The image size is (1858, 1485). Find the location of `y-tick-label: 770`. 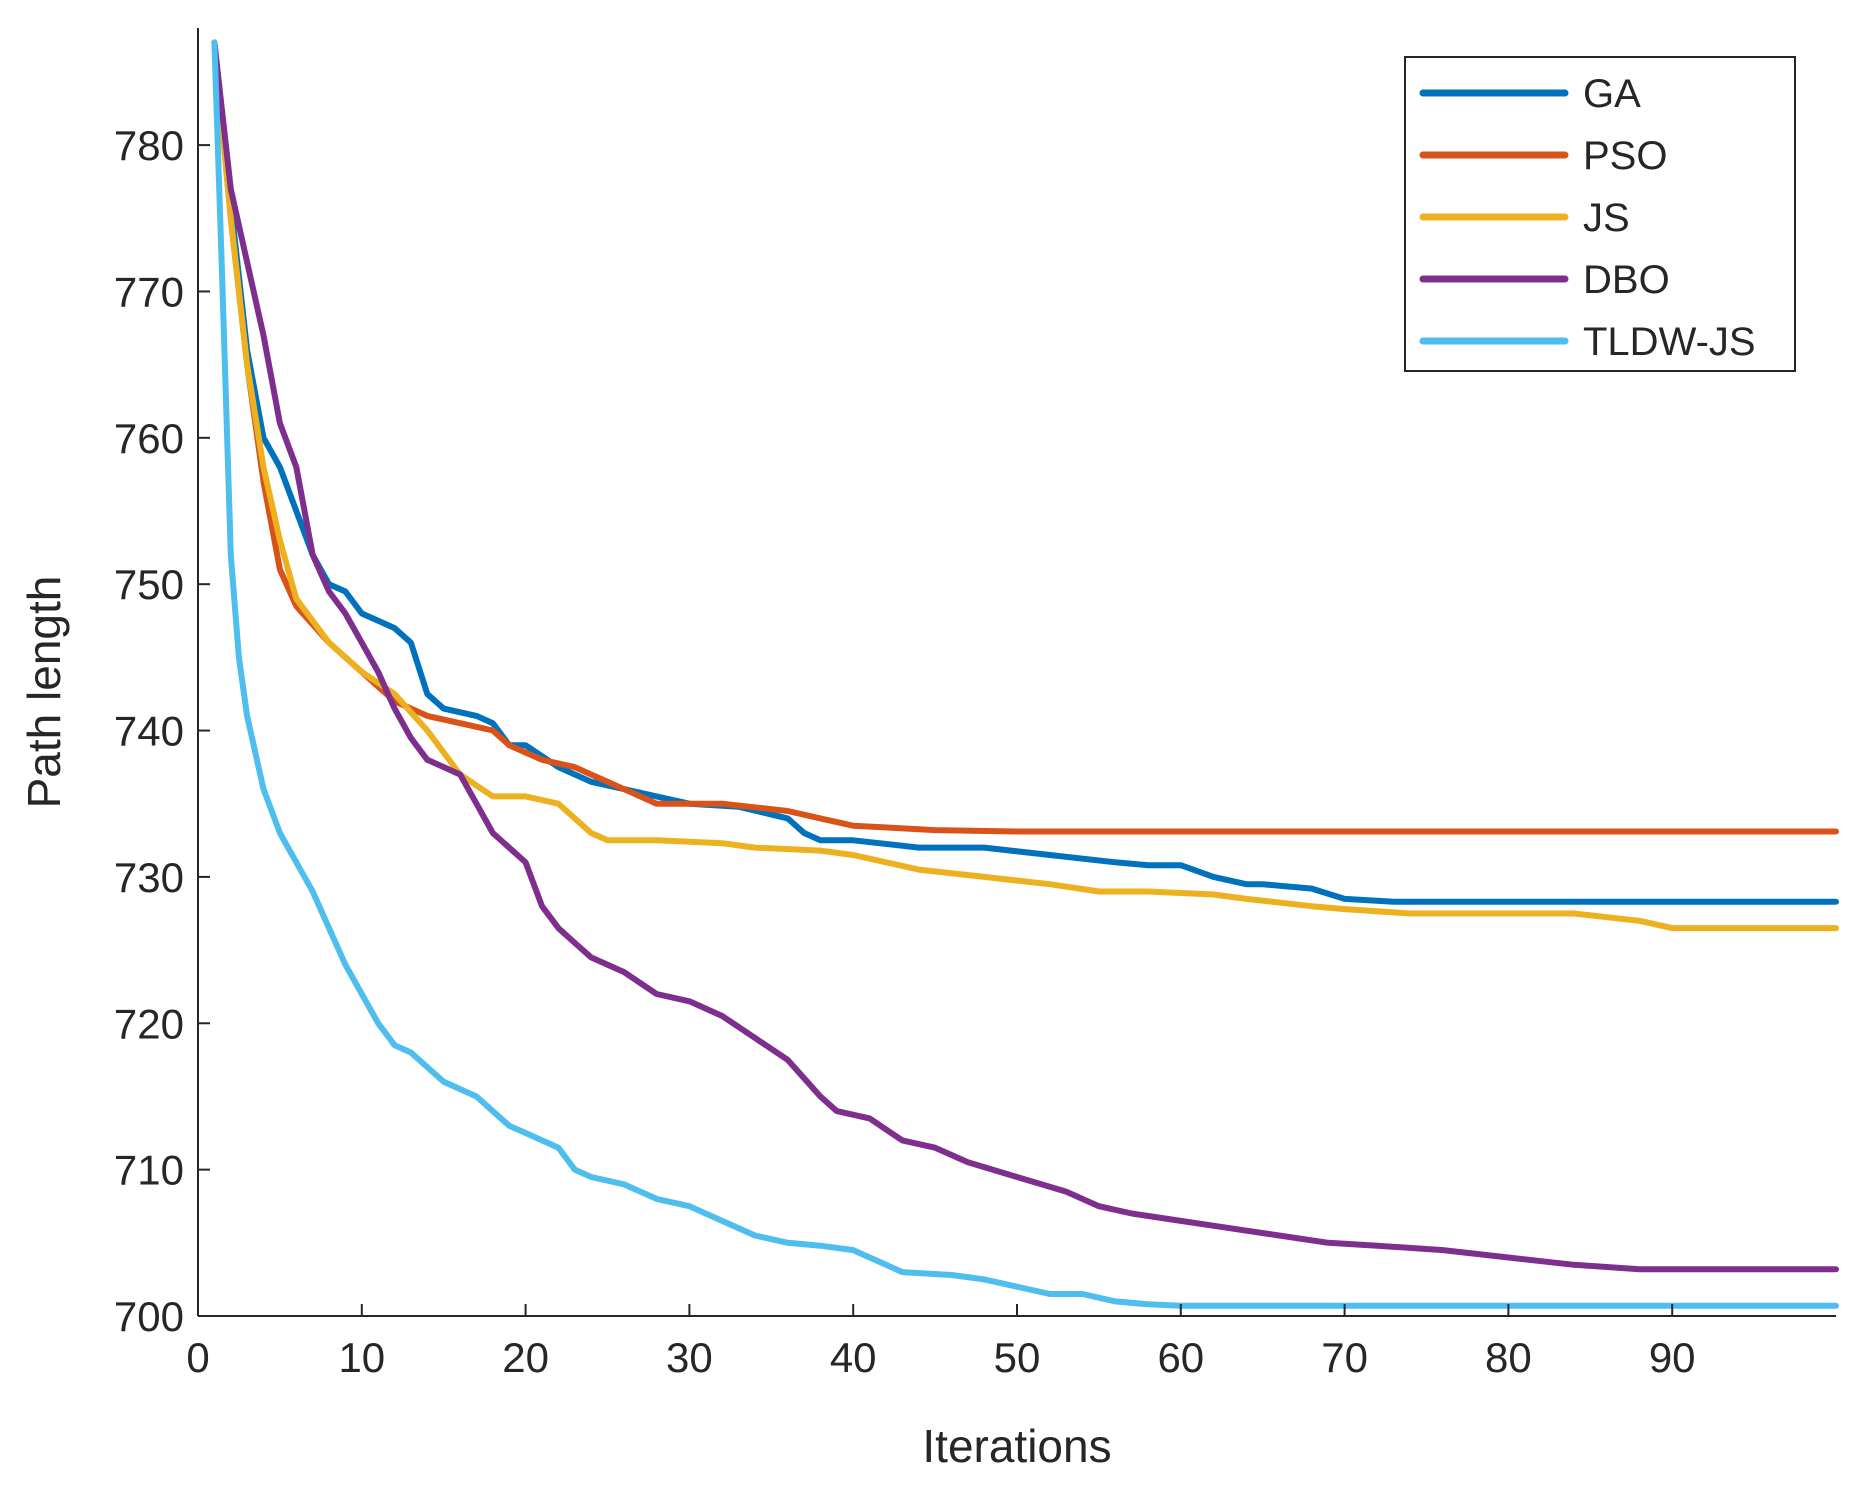

y-tick-label: 770 is located at coordinates (149, 291).